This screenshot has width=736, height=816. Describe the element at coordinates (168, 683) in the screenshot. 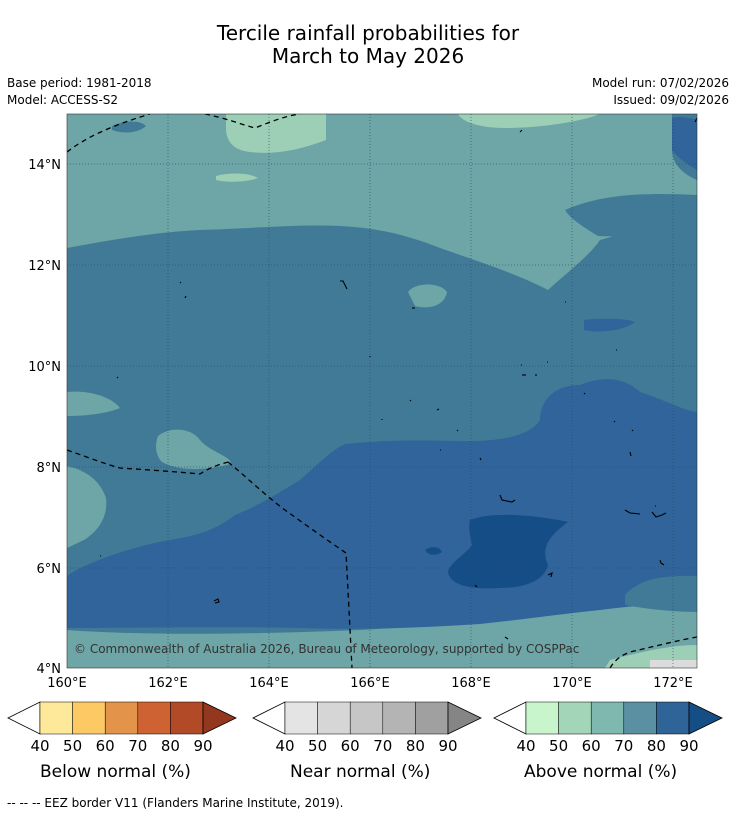

I see `lon-label: 162°E` at that location.